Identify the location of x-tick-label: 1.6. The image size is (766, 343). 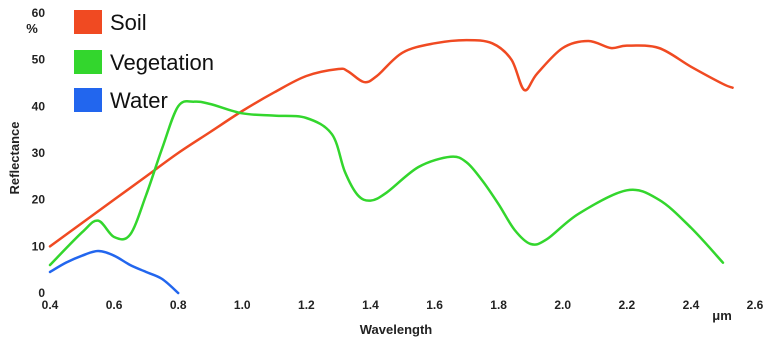
(434, 305).